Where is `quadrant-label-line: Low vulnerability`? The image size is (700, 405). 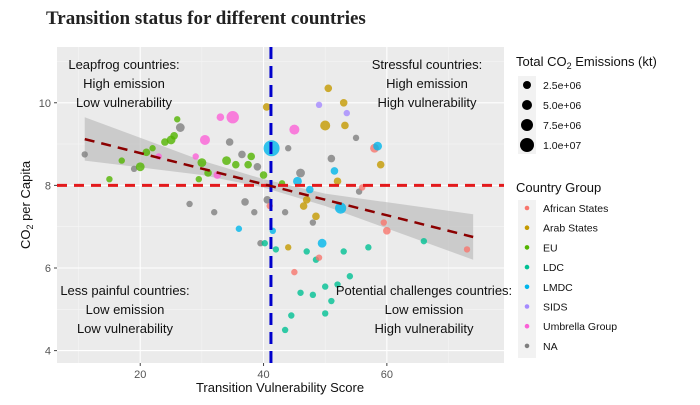
quadrant-label-line: Low vulnerability is located at coordinates (124, 102).